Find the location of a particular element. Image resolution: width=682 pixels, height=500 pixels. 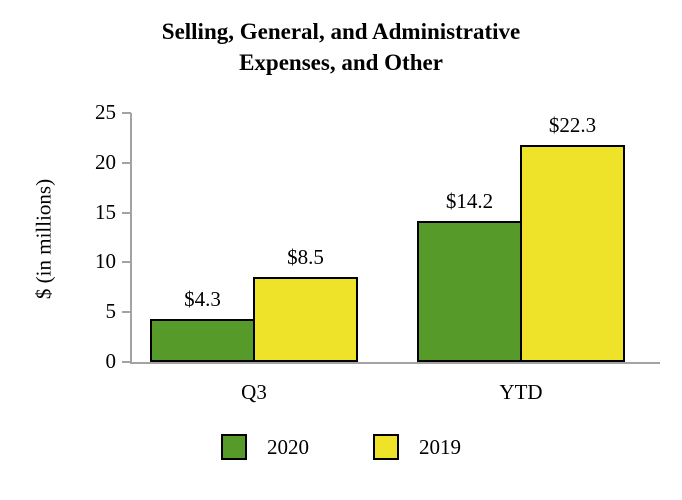

legend-swatch-2020 is located at coordinates (234, 447).